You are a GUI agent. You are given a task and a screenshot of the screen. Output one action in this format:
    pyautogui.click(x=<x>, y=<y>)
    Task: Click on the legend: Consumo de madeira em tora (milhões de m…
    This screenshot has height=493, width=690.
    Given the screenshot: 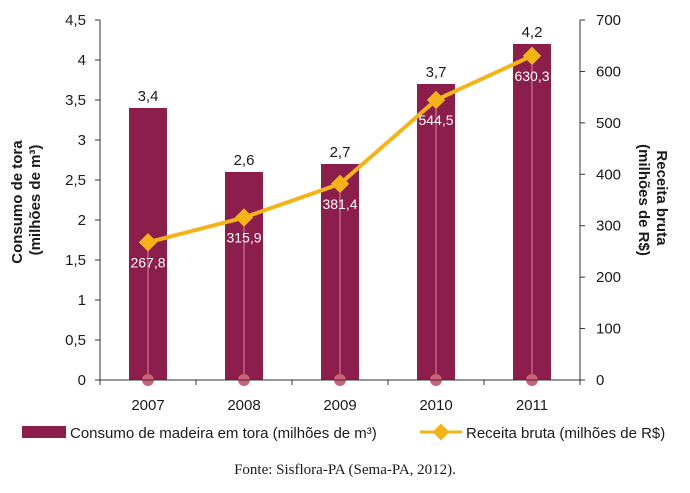 What is the action you would take?
    pyautogui.click(x=343, y=432)
    